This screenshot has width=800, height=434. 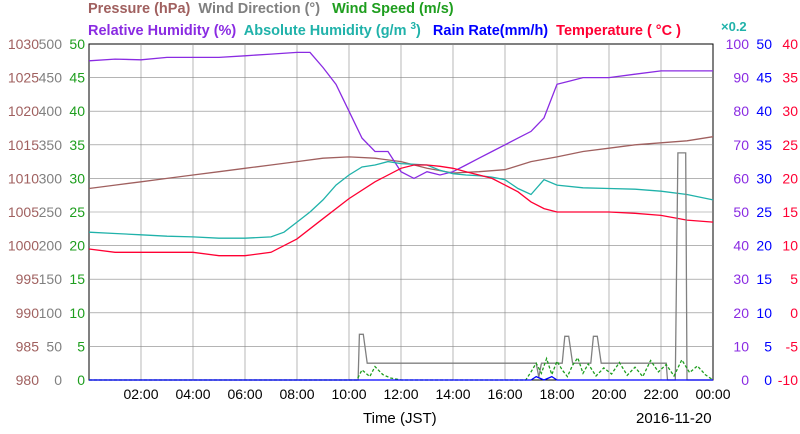 What do you see at coordinates (712, 394) in the screenshot?
I see `x-tick-label: 00:00` at bounding box center [712, 394].